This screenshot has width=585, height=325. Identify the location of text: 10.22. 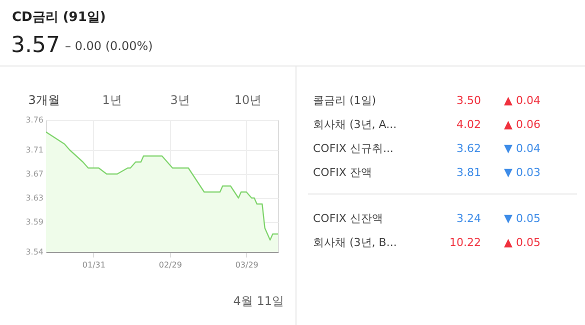
(465, 242).